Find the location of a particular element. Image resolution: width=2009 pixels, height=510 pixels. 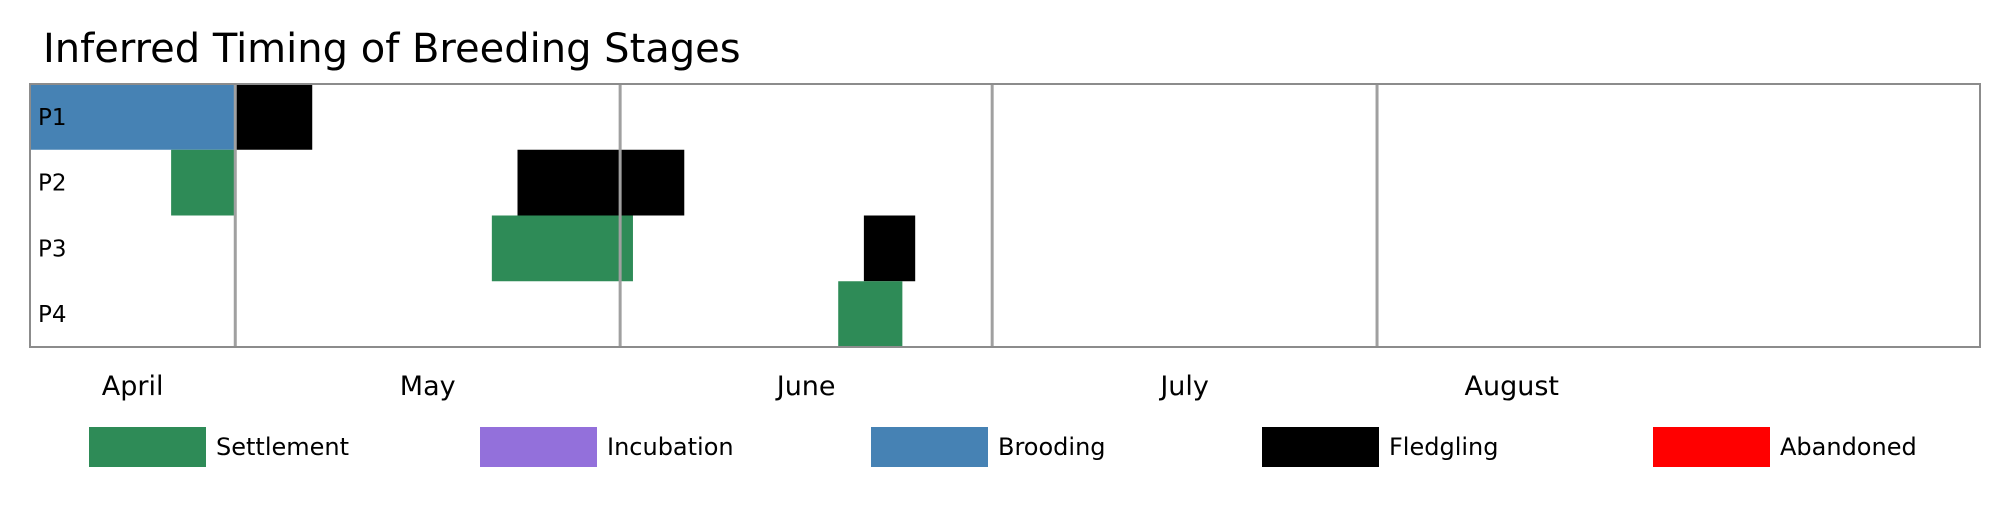

legend-label-fledgling: Fledgling is located at coordinates (1444, 447).